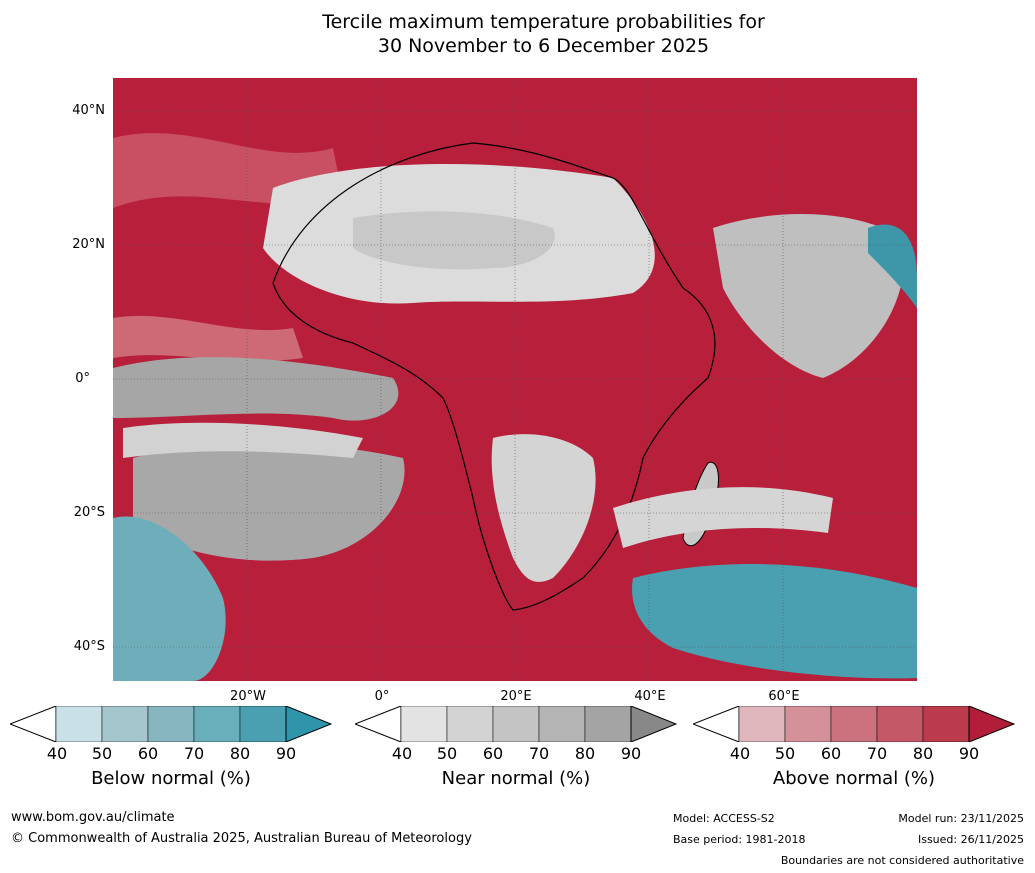 The image size is (1035, 873). What do you see at coordinates (543, 46) in the screenshot?
I see `title-line-2: 30 November to 6 December 2025` at bounding box center [543, 46].